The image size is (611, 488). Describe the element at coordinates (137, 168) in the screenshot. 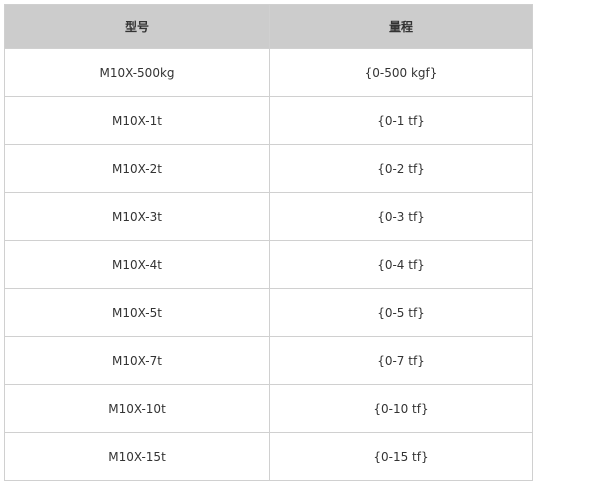

I see `model-cell: M10X-2t` at that location.